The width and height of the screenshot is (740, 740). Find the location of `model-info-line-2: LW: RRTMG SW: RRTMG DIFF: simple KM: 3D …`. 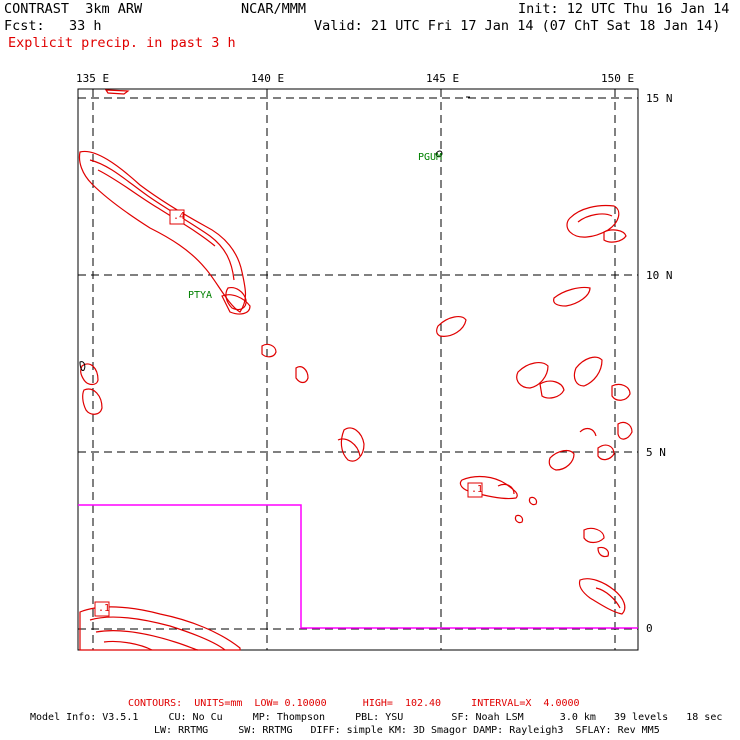

model-info-line-2: LW: RRTMG SW: RRTMG DIFF: simple KM: 3D … is located at coordinates (407, 730).